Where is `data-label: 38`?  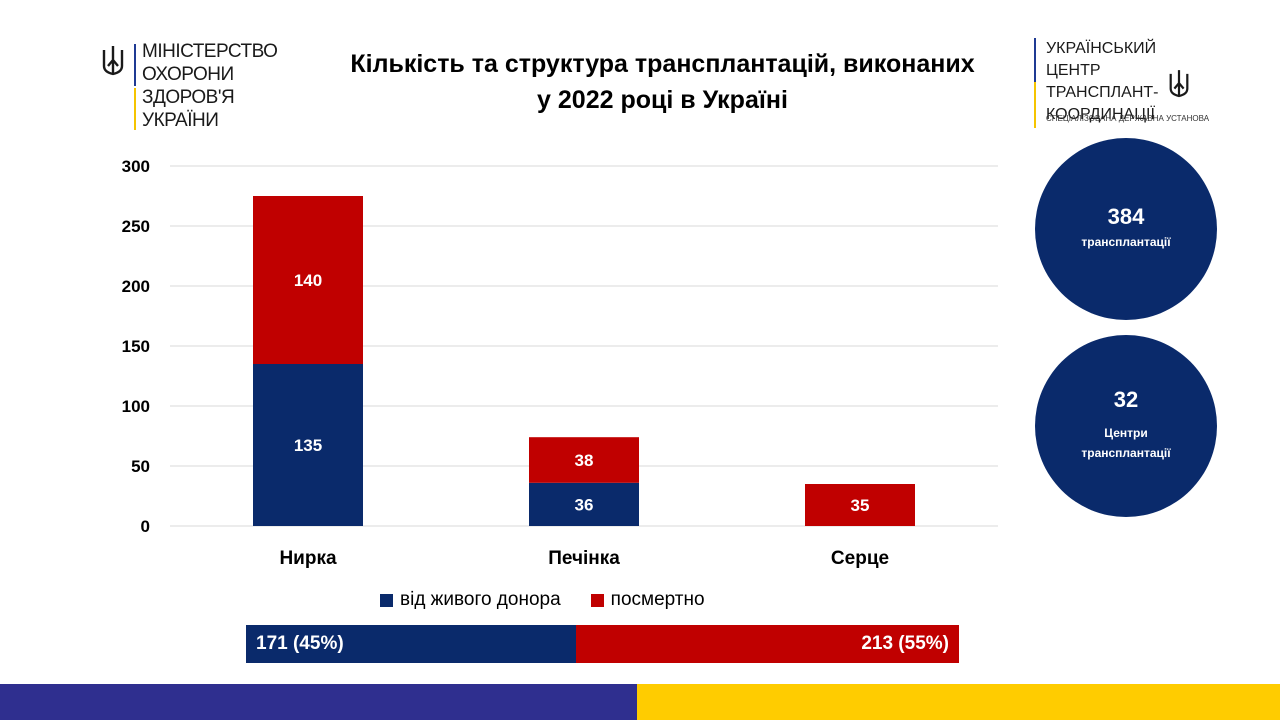
data-label: 38 is located at coordinates (584, 460).